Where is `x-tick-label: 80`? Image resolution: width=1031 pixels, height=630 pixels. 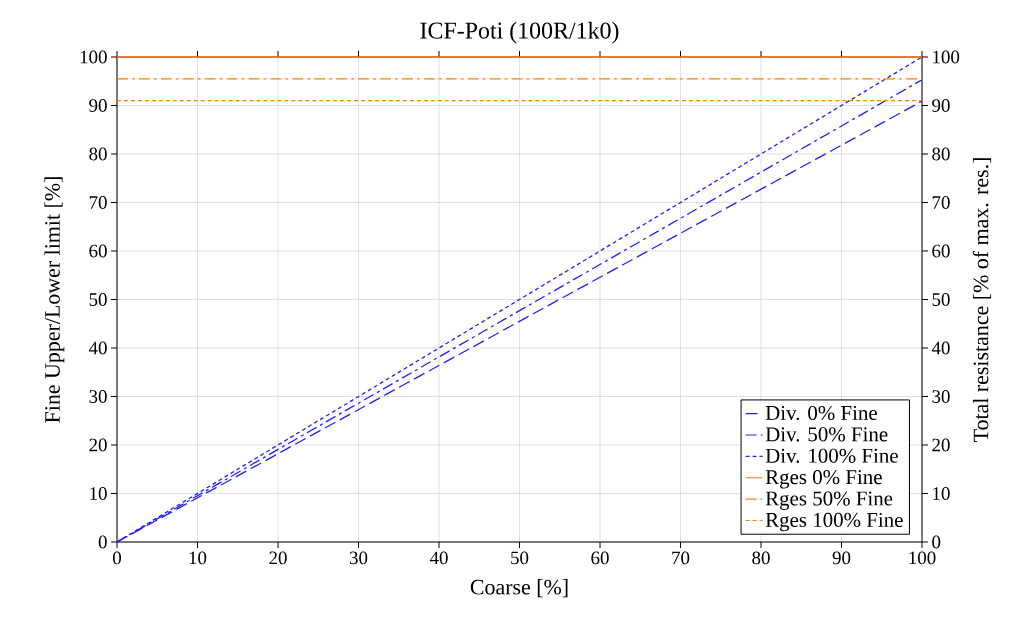
x-tick-label: 80 is located at coordinates (761, 558).